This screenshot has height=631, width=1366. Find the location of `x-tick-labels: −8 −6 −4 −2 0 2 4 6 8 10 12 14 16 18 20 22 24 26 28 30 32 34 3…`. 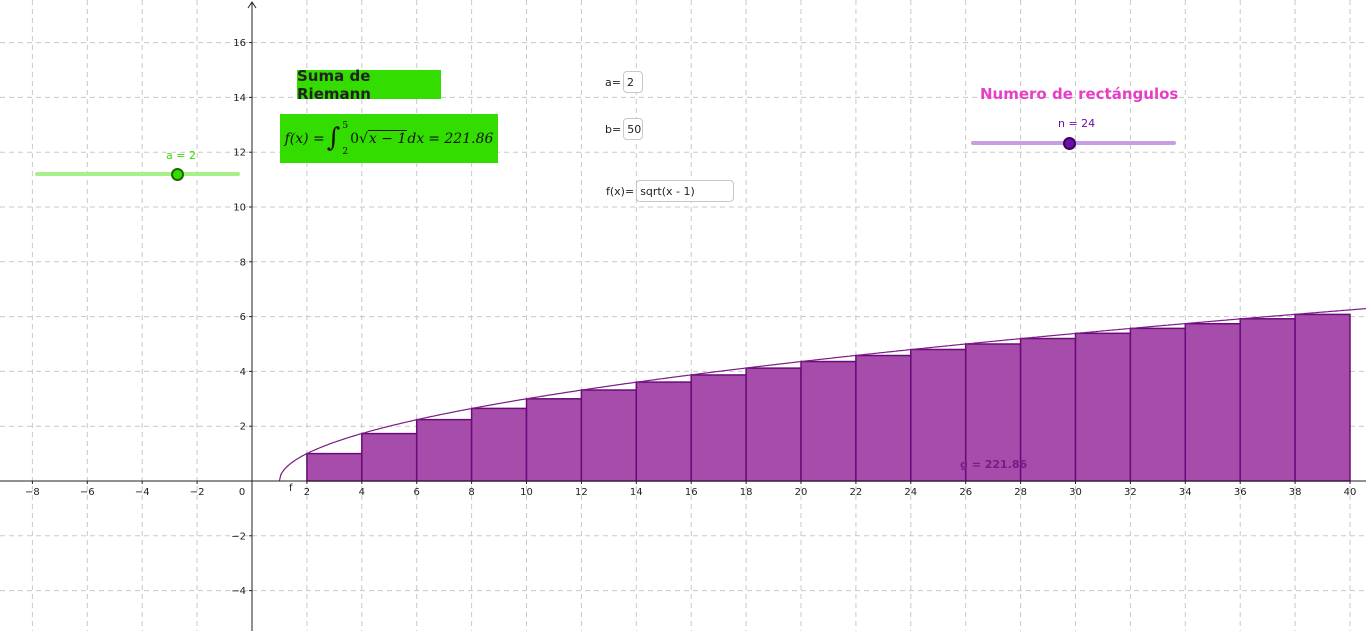

x-tick-labels: −8 −6 −4 −2 0 2 4 6 8 10 12 14 16 18 20 22 24 26 28 30 32 34 3… is located at coordinates (690, 492).